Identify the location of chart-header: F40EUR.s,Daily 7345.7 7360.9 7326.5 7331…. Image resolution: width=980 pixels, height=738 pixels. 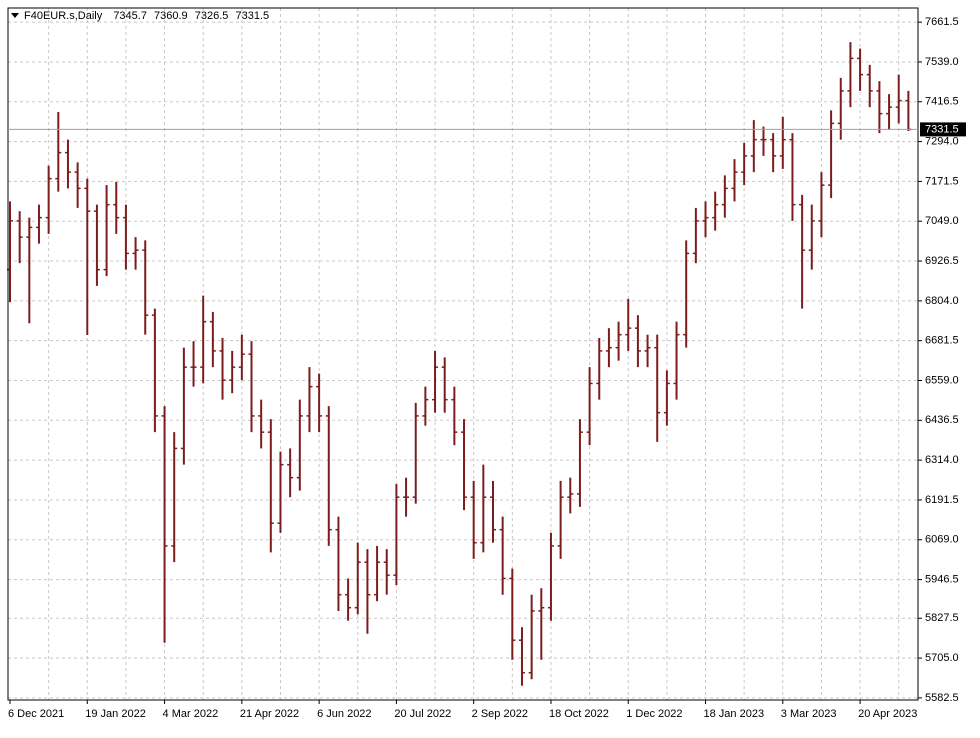
(146, 16).